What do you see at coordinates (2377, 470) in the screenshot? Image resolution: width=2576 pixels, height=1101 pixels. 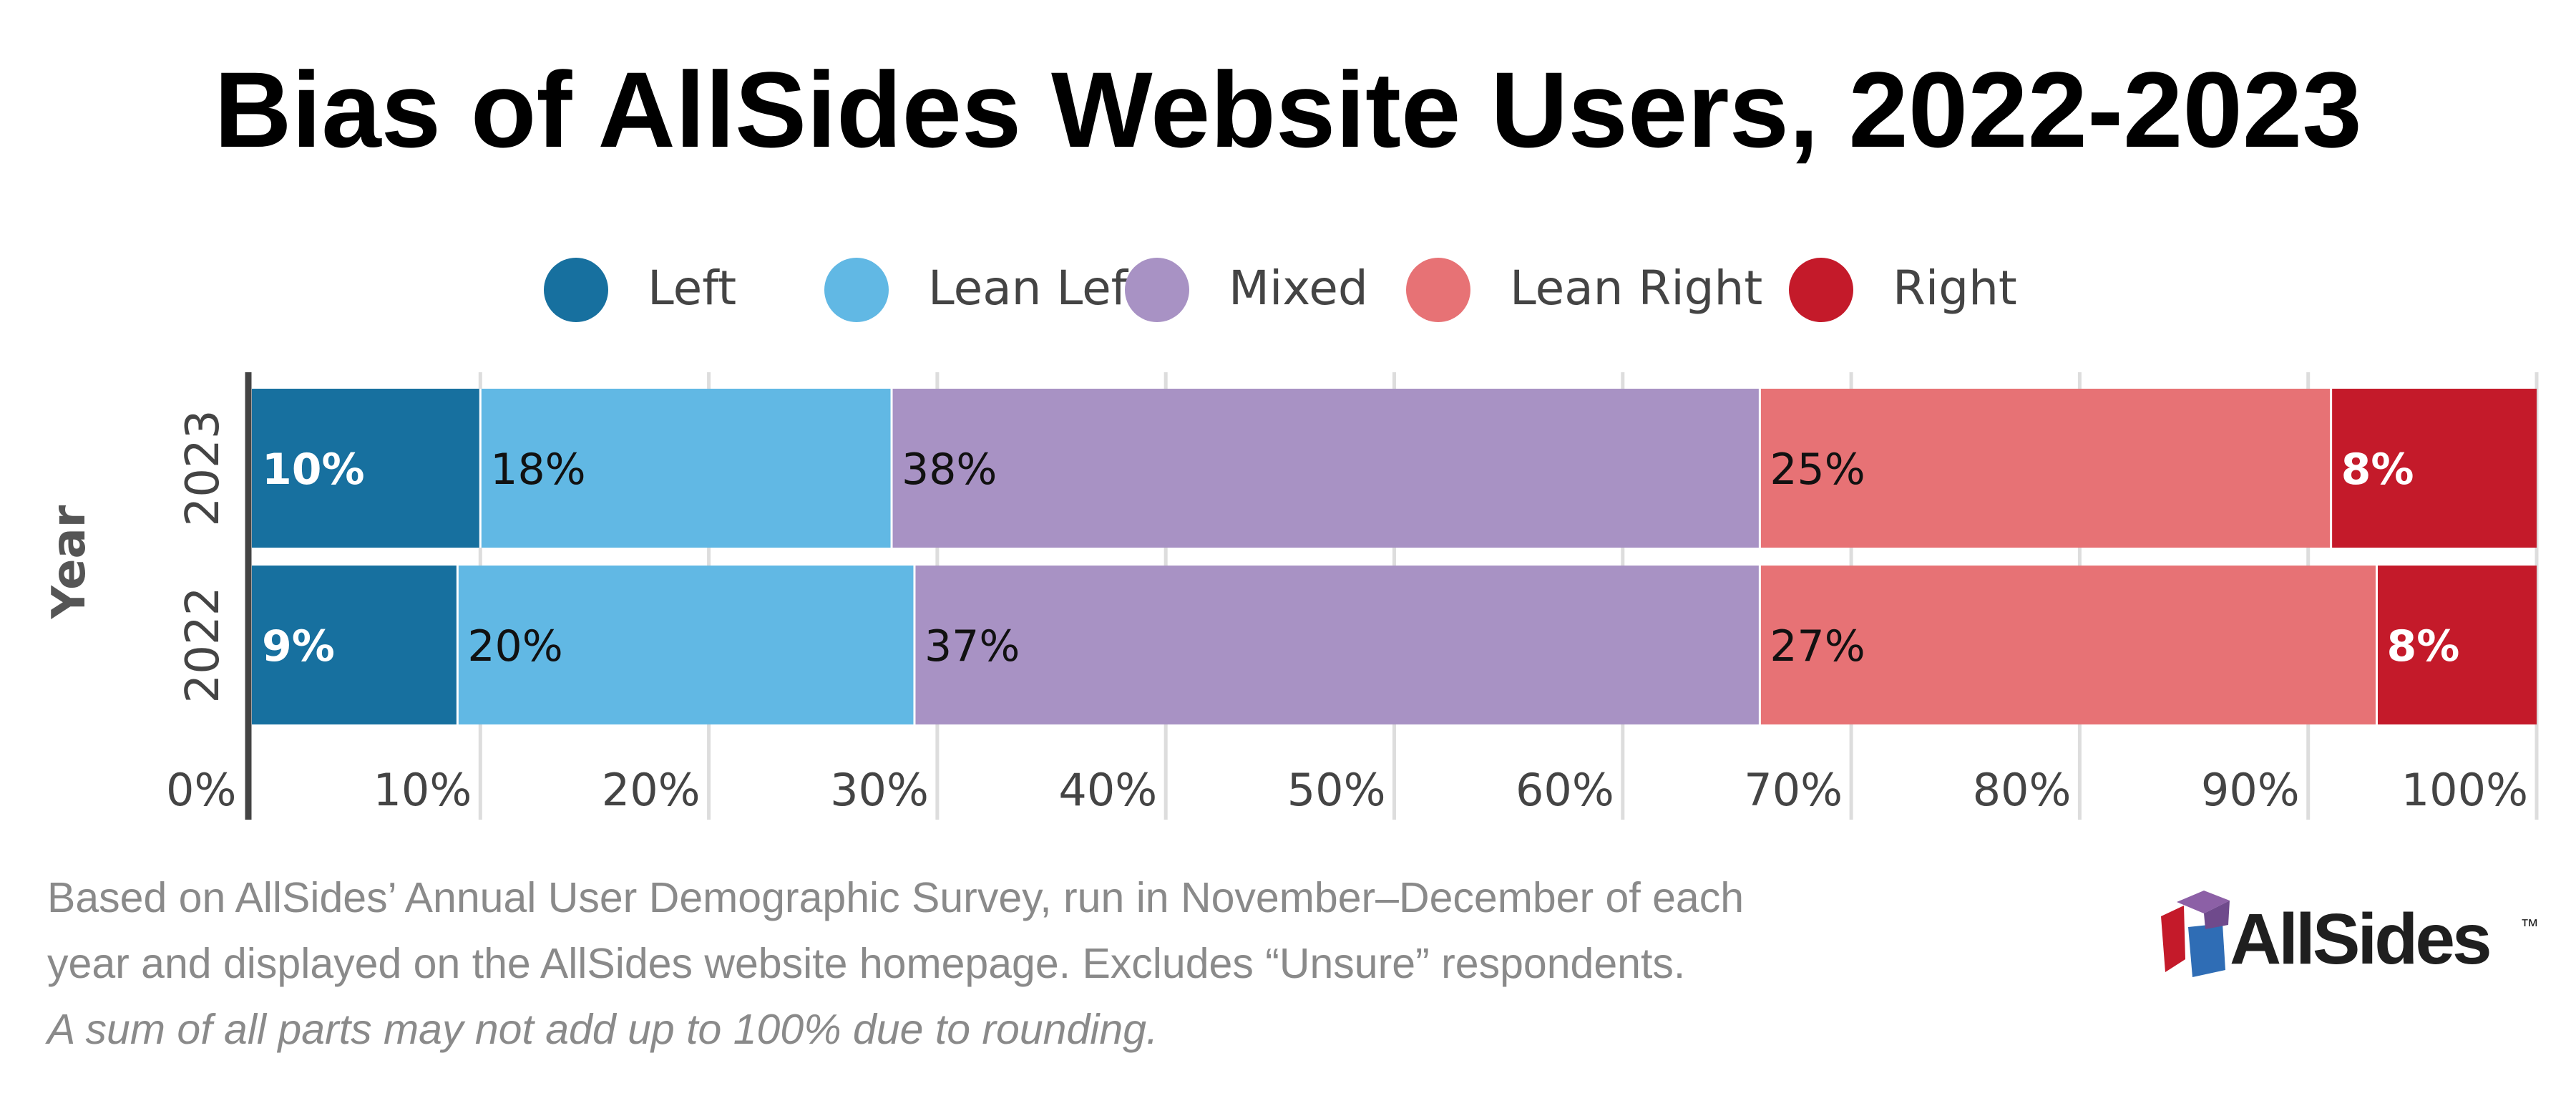 I see `bar-label-2023-4: 8%` at bounding box center [2377, 470].